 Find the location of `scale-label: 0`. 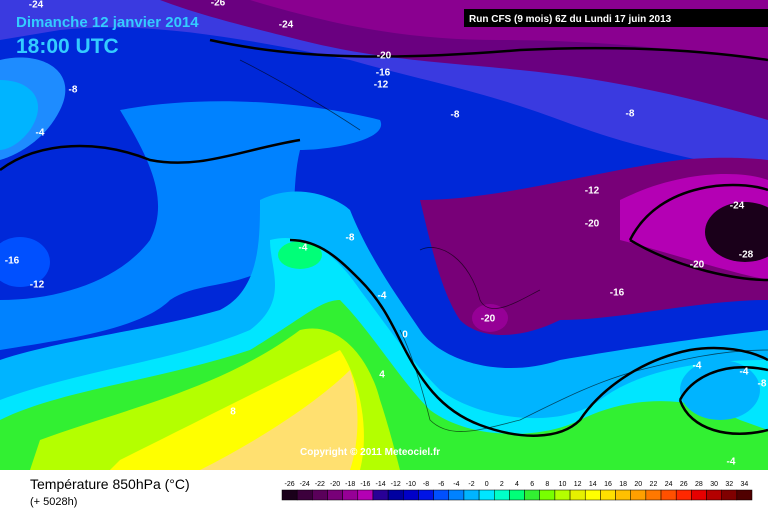

scale-label: 0 is located at coordinates (487, 484).